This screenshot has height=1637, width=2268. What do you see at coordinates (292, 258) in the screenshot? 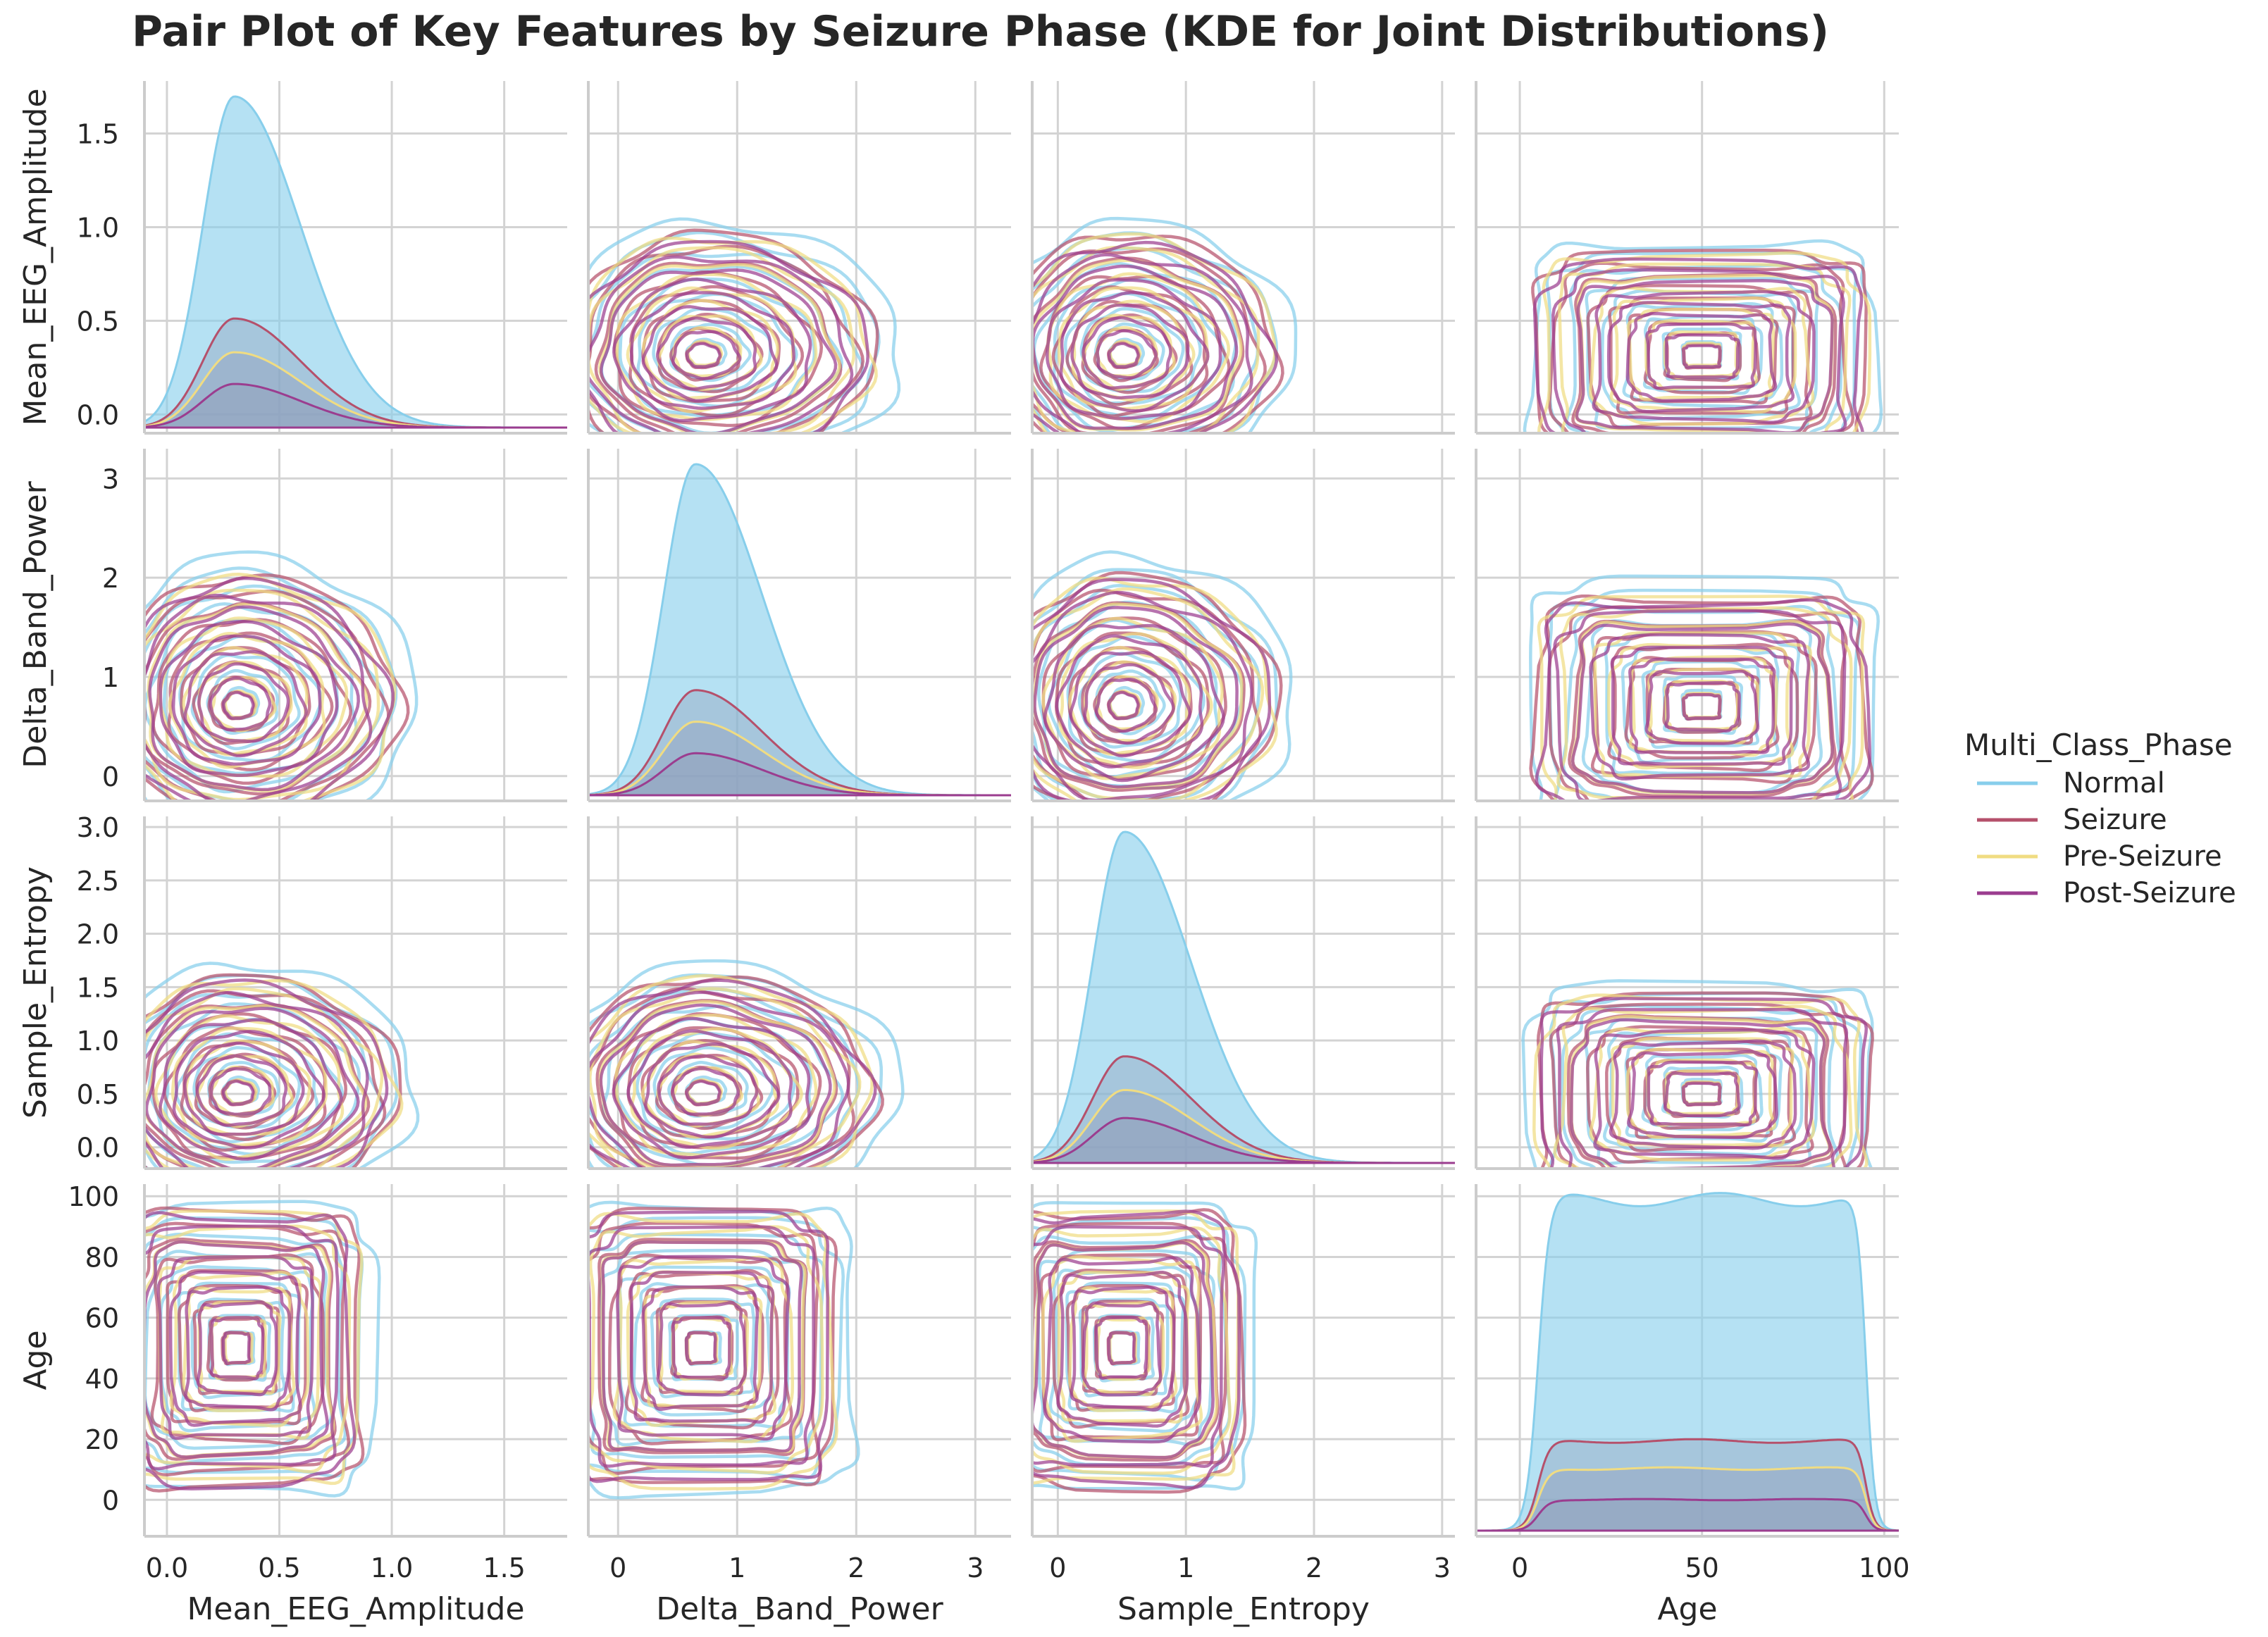
I see `panel-Mean_EEG_Amplitude-vs-Mean_EEG_Amplitude: 0.0 0.5 1.0 1.5 Mean_EEG_Amplitude` at bounding box center [292, 258].